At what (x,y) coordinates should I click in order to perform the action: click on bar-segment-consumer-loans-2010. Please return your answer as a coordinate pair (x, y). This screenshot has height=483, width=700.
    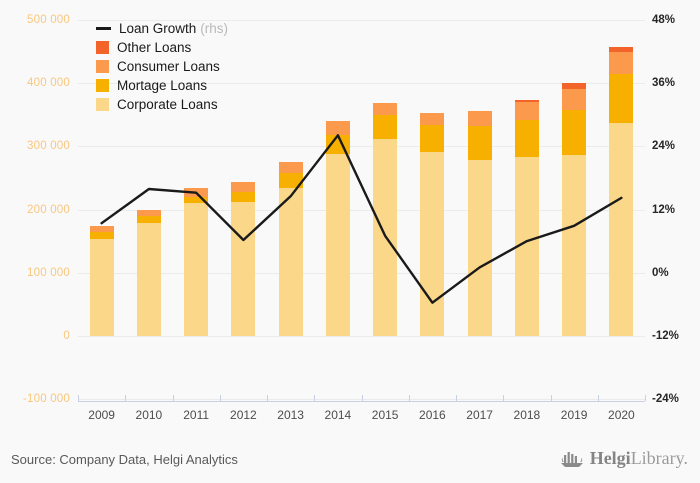
    Looking at the image, I should click on (148, 213).